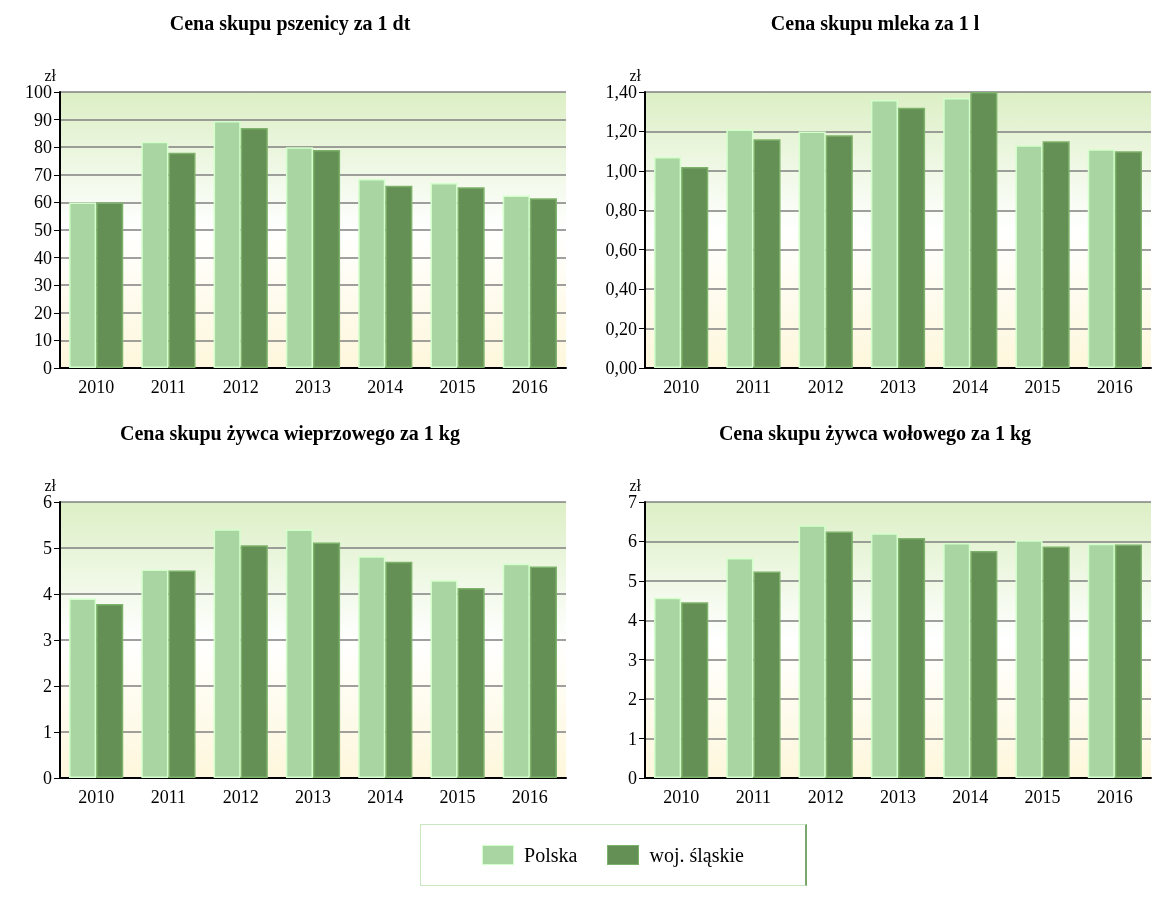 This screenshot has width=1175, height=908. What do you see at coordinates (632, 502) in the screenshot?
I see `y-tick-label: 7` at bounding box center [632, 502].